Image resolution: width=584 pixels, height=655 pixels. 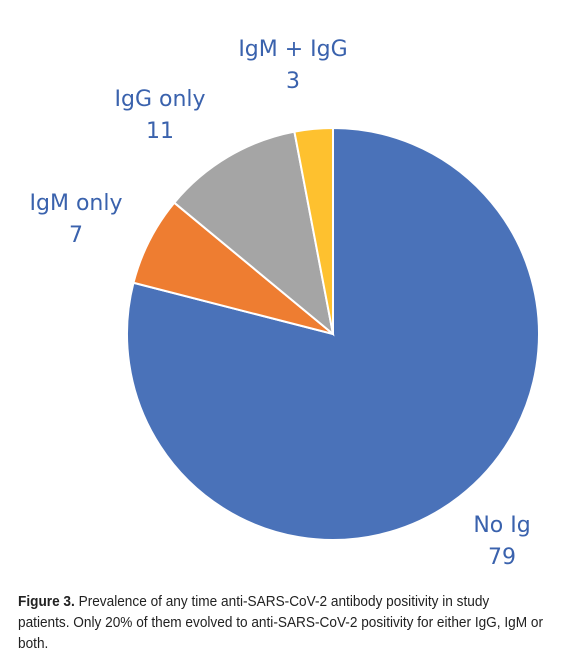 What do you see at coordinates (160, 131) in the screenshot?
I see `slice-value-igg-only: 11` at bounding box center [160, 131].